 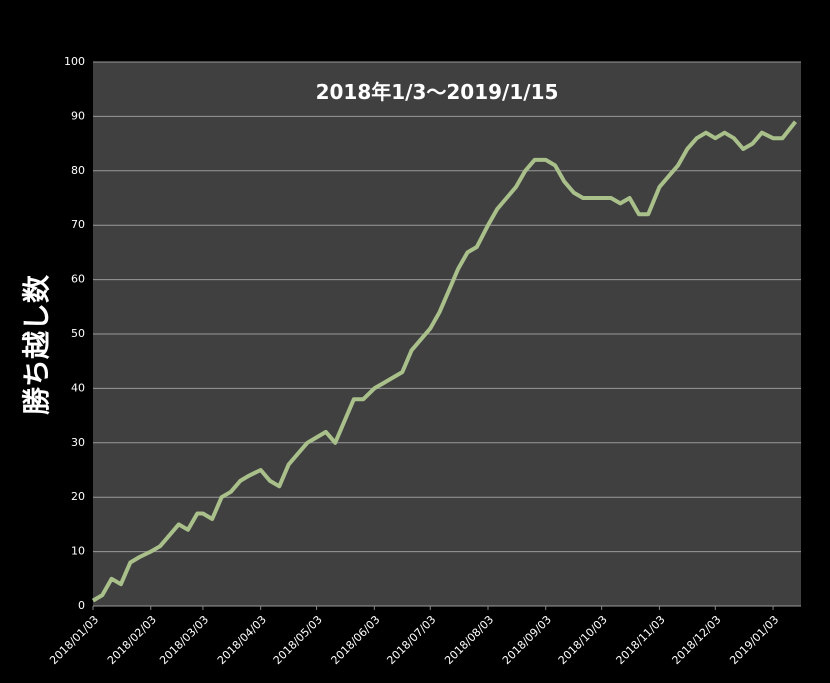 I want to click on x-tick-label: 2018/03/03, so click(x=184, y=640).